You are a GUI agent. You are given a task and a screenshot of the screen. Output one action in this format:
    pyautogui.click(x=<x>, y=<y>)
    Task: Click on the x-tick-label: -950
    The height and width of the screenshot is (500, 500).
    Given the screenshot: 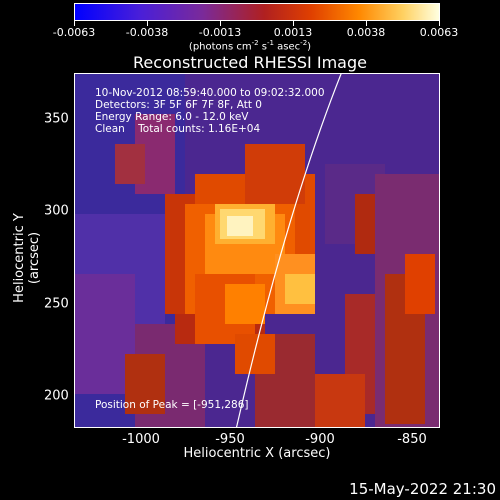 What is the action you would take?
    pyautogui.click(x=230, y=439)
    